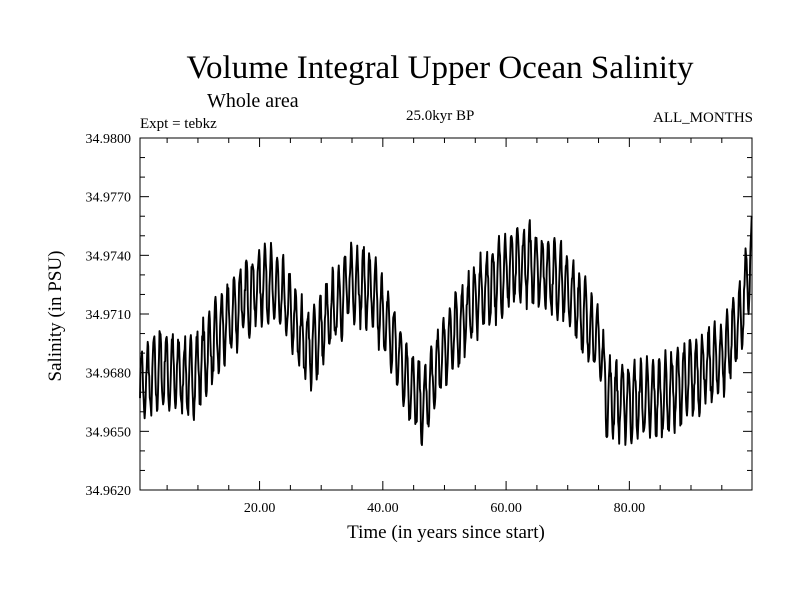  Describe the element at coordinates (178, 124) in the screenshot. I see `experiment-label: Expt = tebkz` at that location.